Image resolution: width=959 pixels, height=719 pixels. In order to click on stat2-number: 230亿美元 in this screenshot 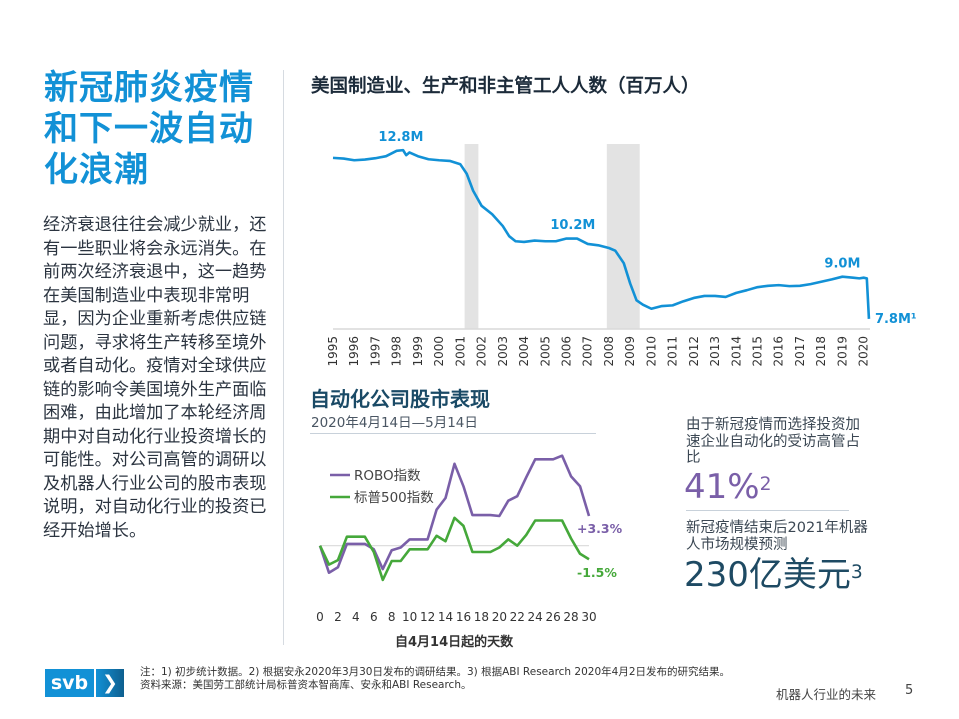, I will do `click(767, 575)`.